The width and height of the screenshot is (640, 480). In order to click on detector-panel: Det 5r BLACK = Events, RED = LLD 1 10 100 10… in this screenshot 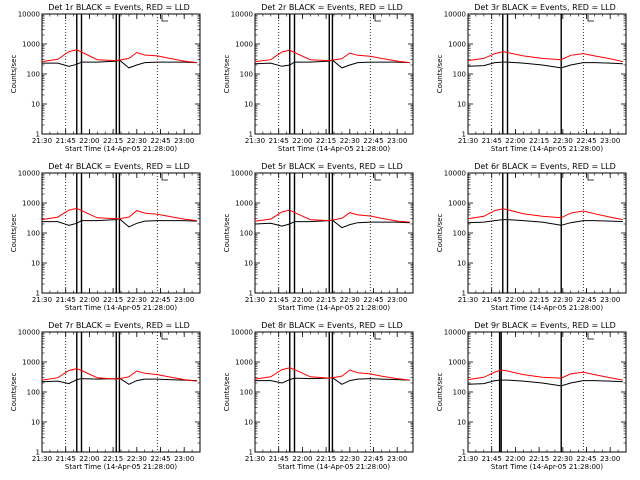, I will do `click(318, 237)`.